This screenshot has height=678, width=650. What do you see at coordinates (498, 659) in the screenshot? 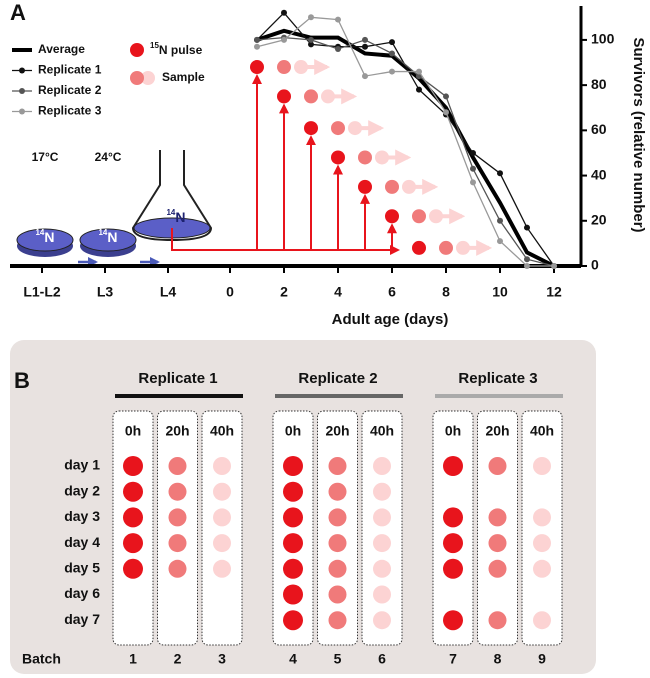
I see `batch-number: 8` at bounding box center [498, 659].